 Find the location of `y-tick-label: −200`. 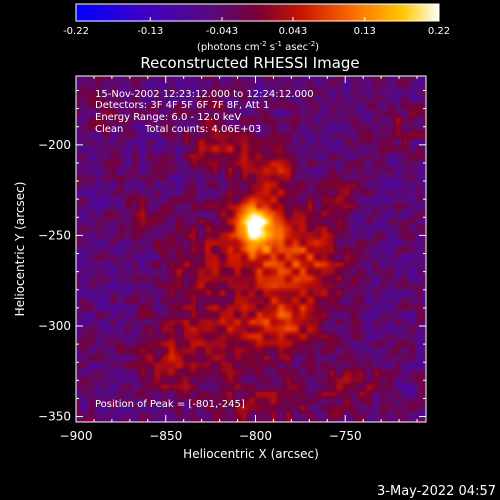

y-tick-label: −200 is located at coordinates (54, 145).